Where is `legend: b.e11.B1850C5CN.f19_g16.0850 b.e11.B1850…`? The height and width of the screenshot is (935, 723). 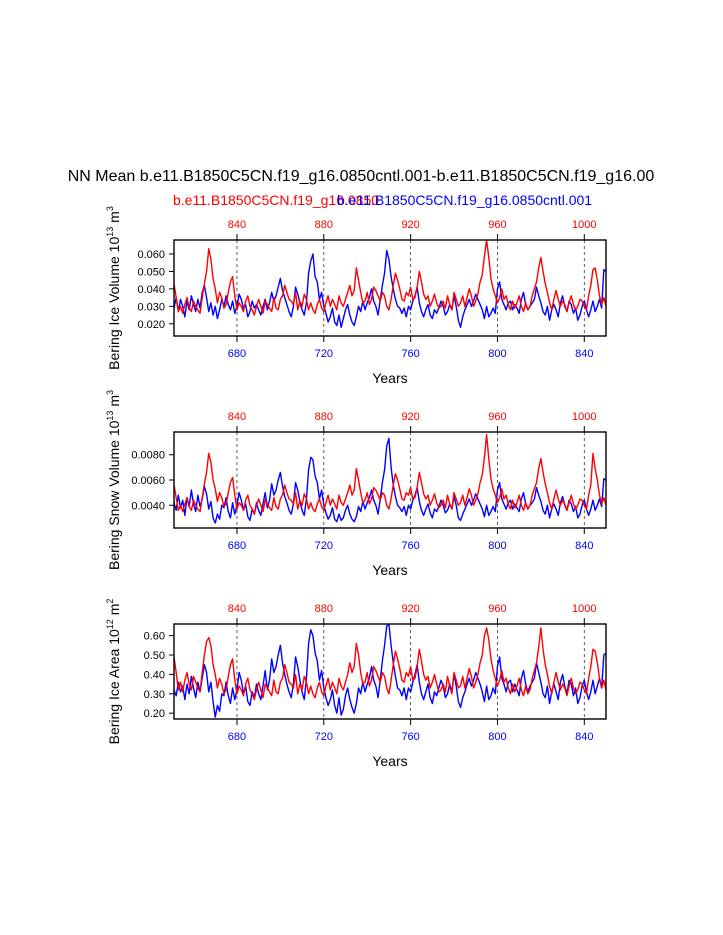
legend: b.e11.B1850C5CN.f19_g16.0850 b.e11.B1850… is located at coordinates (382, 200).